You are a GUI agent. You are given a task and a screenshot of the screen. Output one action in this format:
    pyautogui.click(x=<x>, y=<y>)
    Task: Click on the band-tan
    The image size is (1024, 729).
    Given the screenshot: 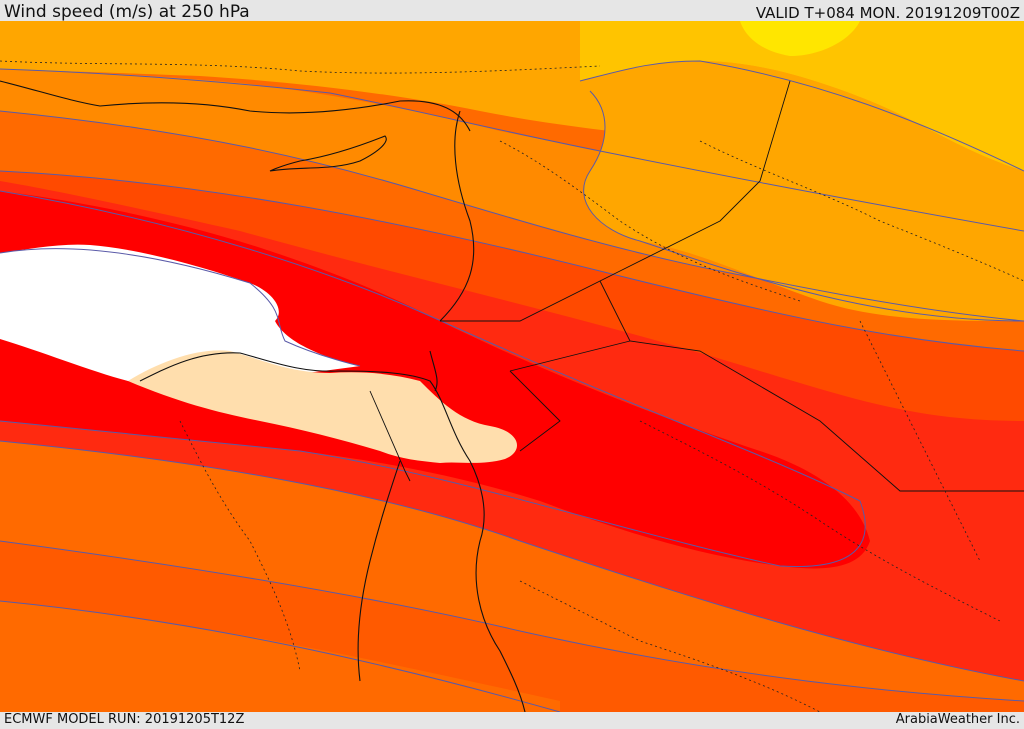 What is the action you would take?
    pyautogui.click(x=322, y=406)
    